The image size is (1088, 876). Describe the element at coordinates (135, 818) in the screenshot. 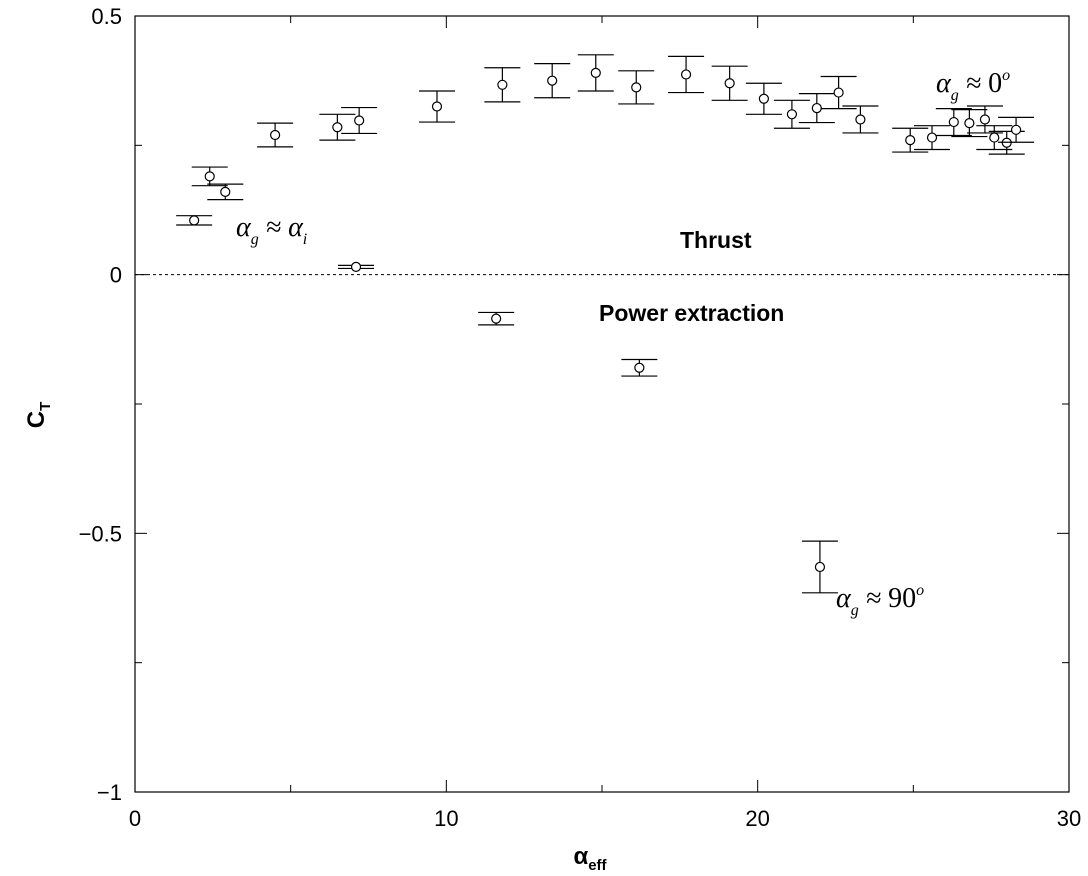

I see `x-tick-label: 0` at that location.